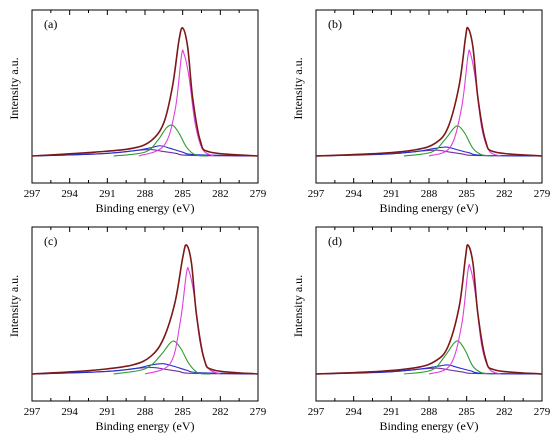 This screenshot has height=438, width=550. I want to click on panel-label: (c), so click(50, 241).